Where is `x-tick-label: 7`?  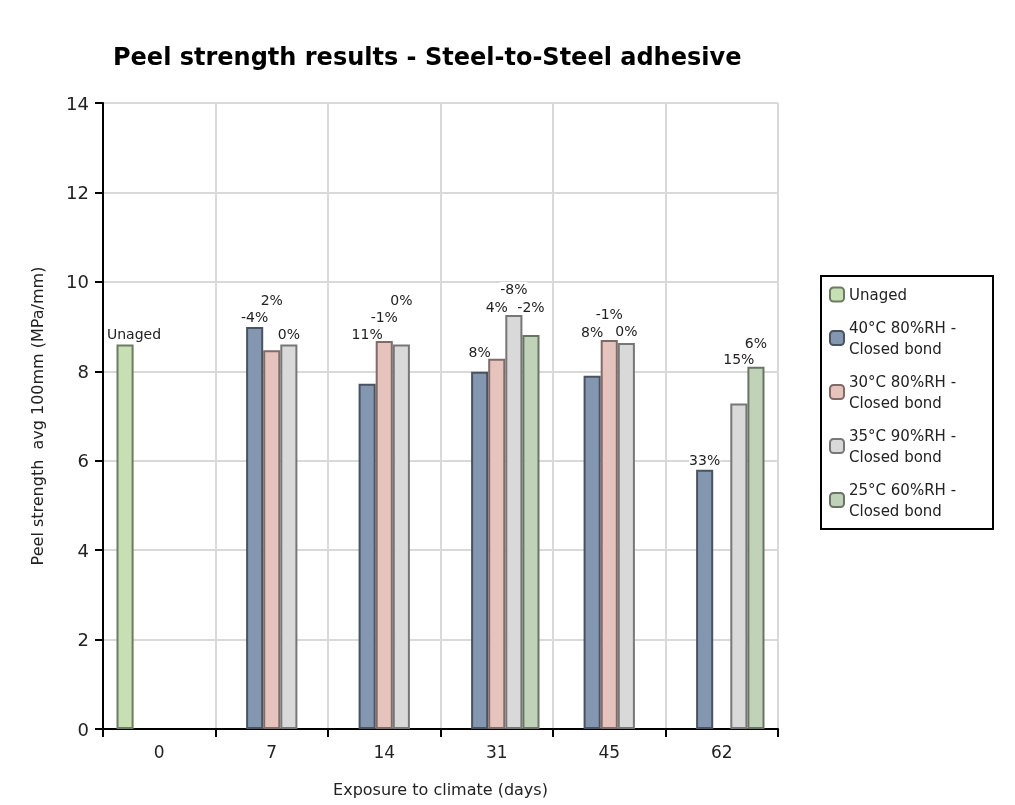
x-tick-label: 7 is located at coordinates (272, 751).